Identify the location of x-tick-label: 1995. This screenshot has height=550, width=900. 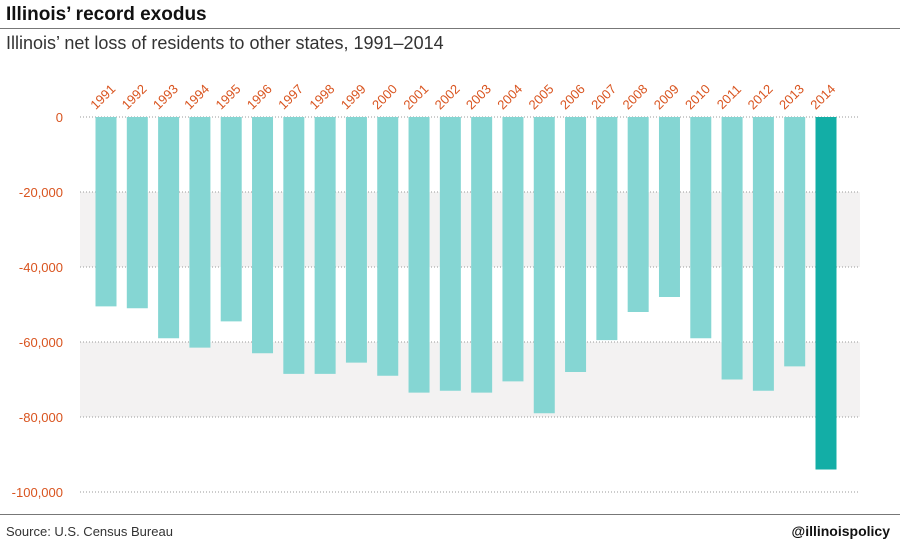
(228, 96).